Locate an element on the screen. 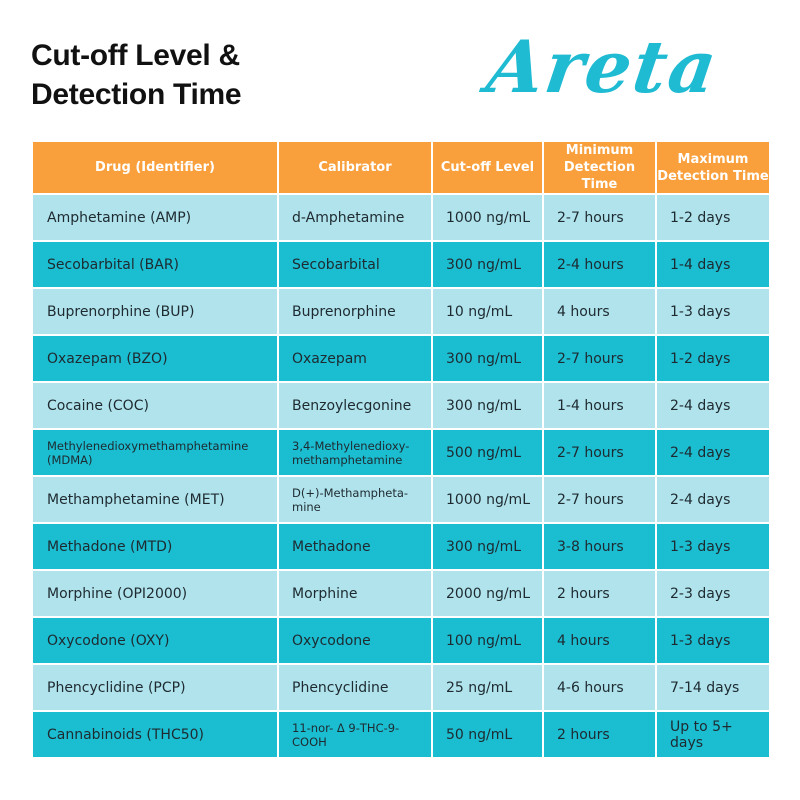 The width and height of the screenshot is (800, 800). calibrator-cell: 11-nor- Δ 9-THC-9- COOH is located at coordinates (355, 734).